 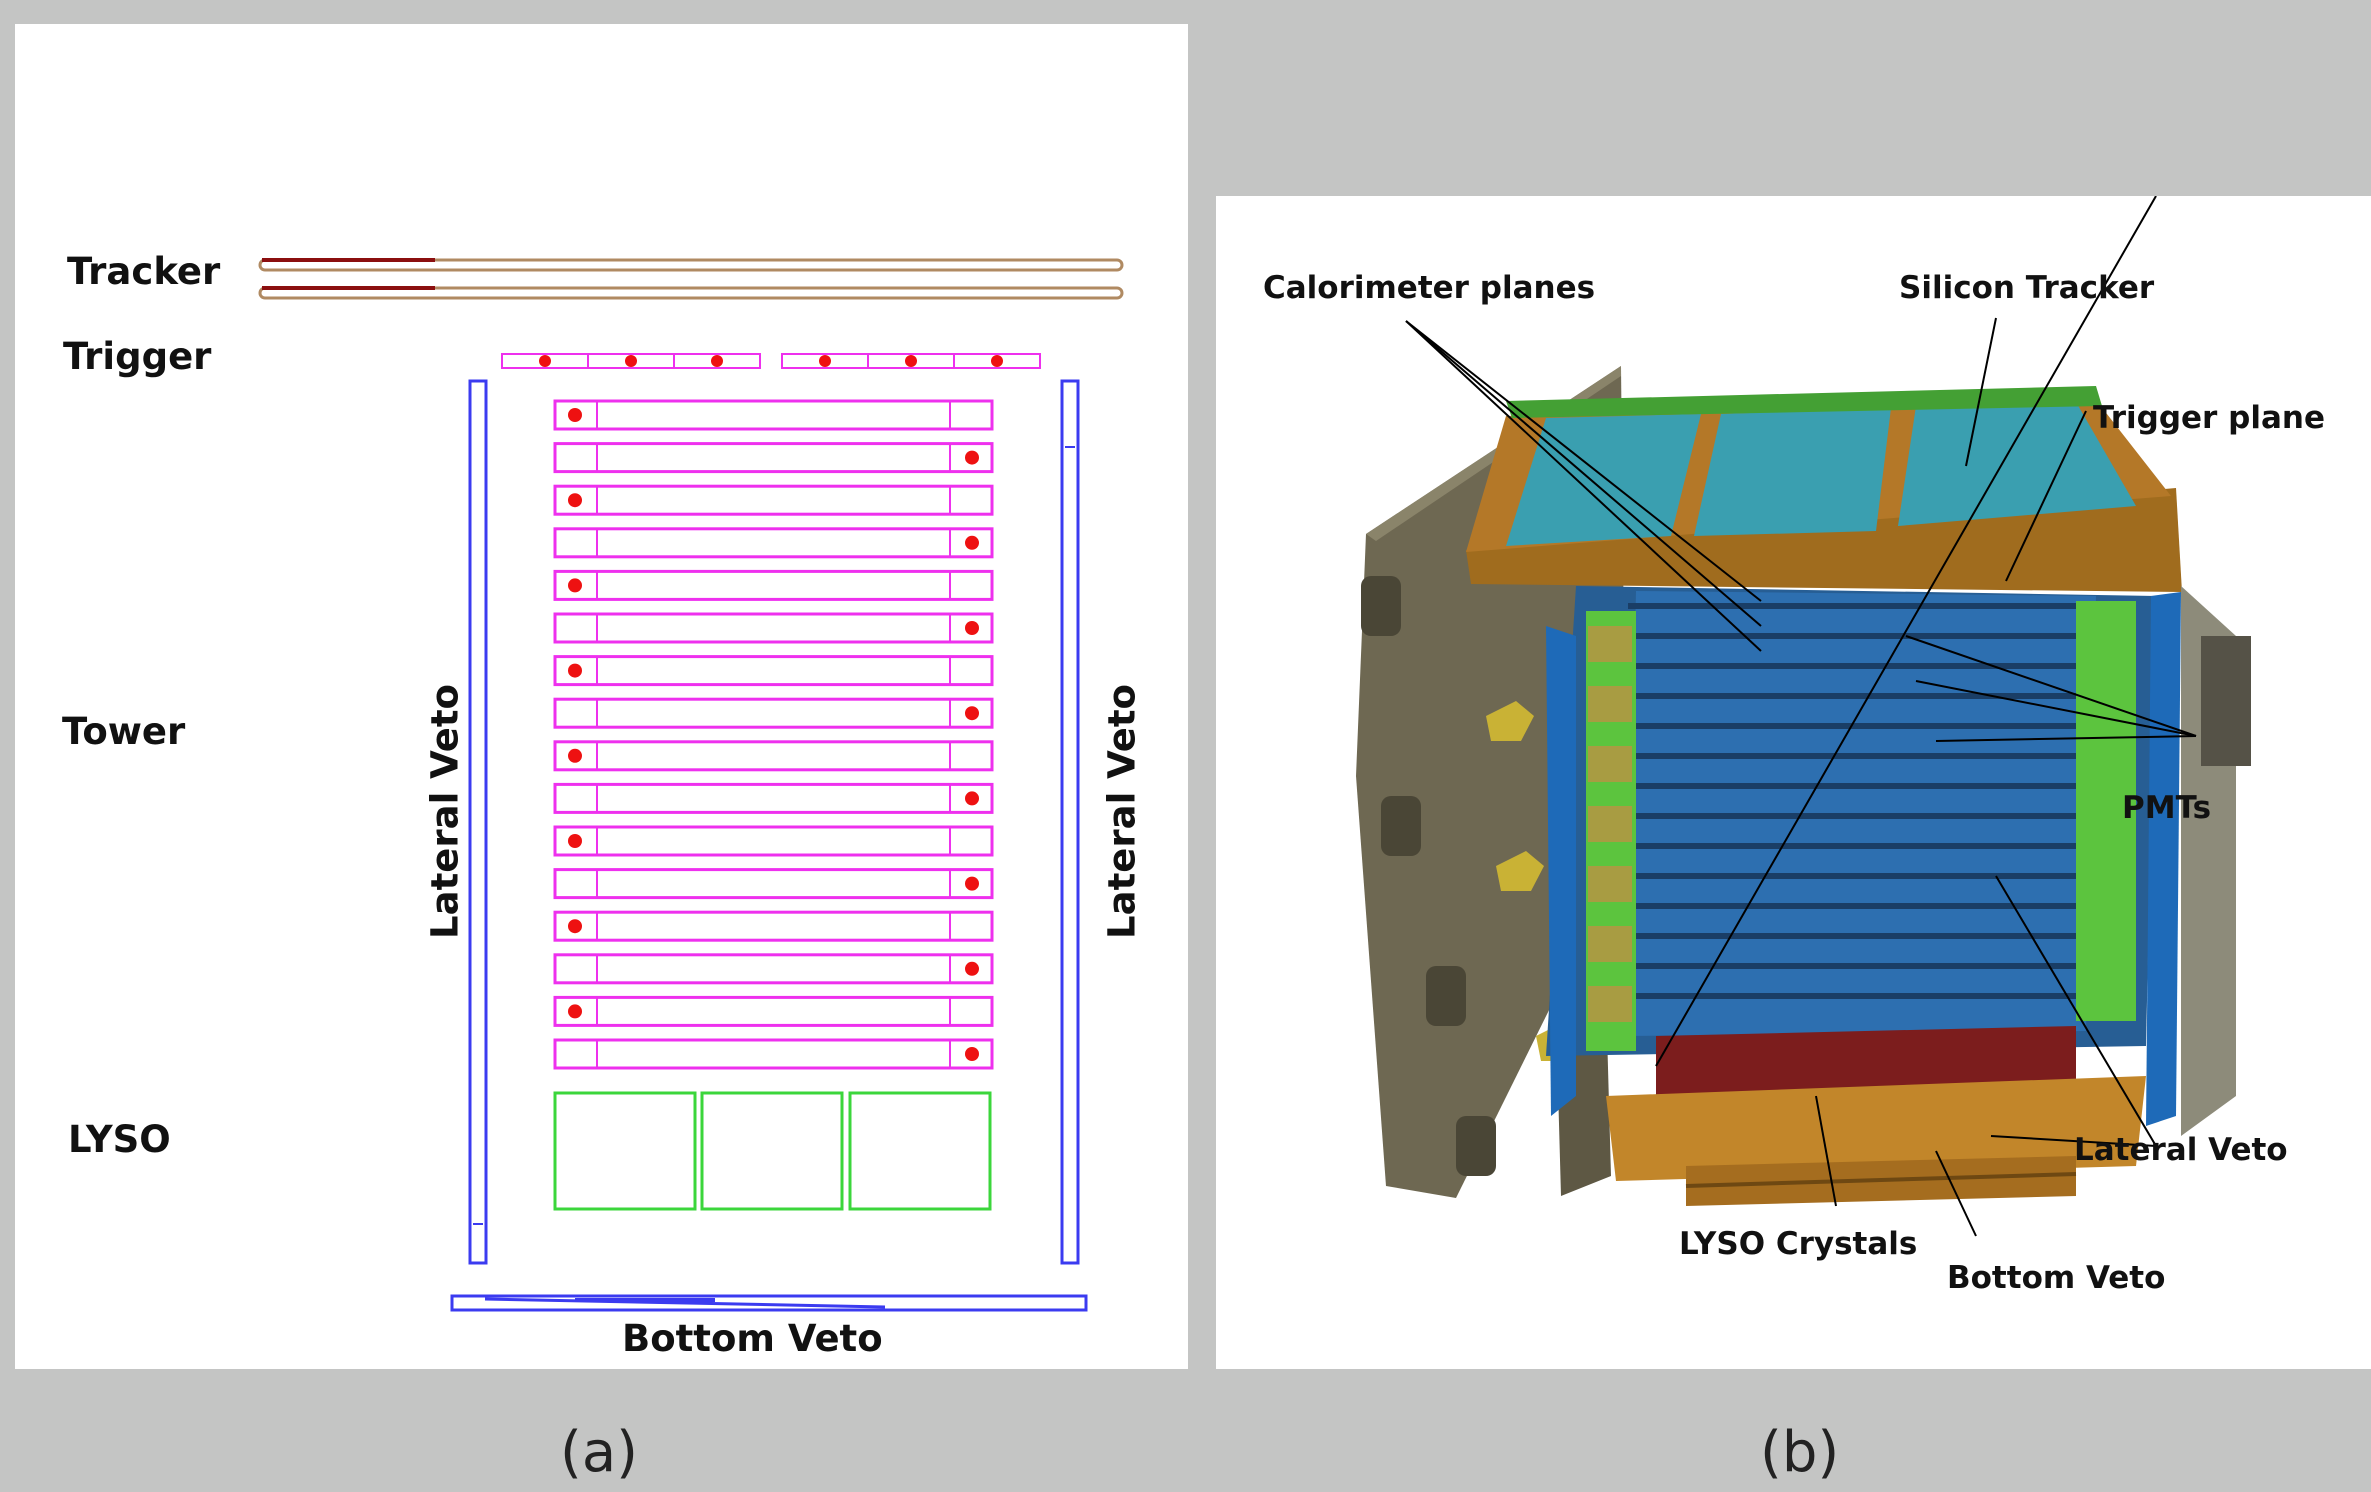 I want to click on right-side-plate, so click(x=2216, y=861).